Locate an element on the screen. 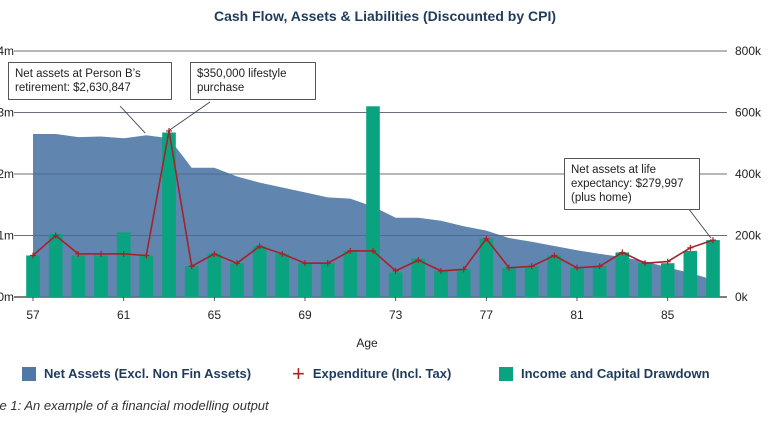 Image resolution: width=770 pixels, height=431 pixels. right-axis-tick-label: 200k is located at coordinates (748, 236).